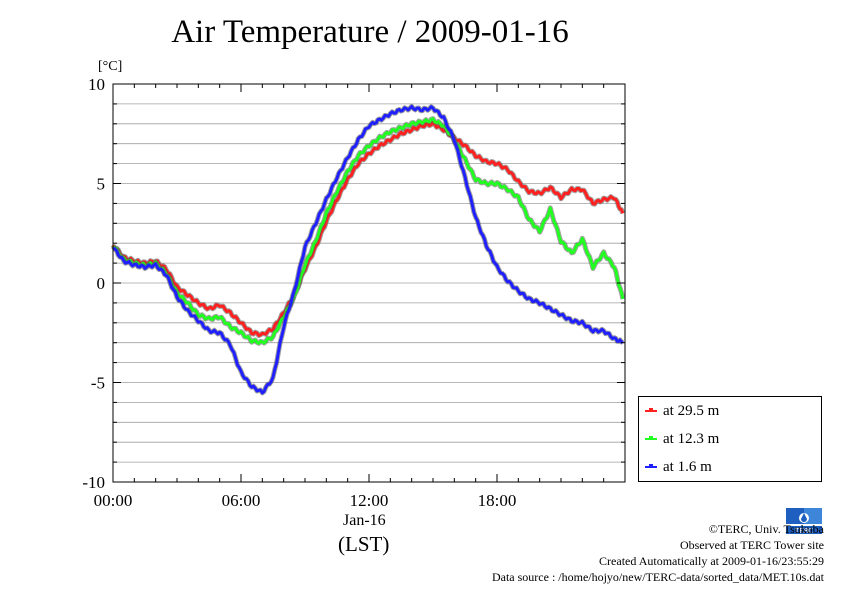 Image resolution: width=842 pixels, height=595 pixels. What do you see at coordinates (651, 410) in the screenshot?
I see `legend-swatch-29m` at bounding box center [651, 410].